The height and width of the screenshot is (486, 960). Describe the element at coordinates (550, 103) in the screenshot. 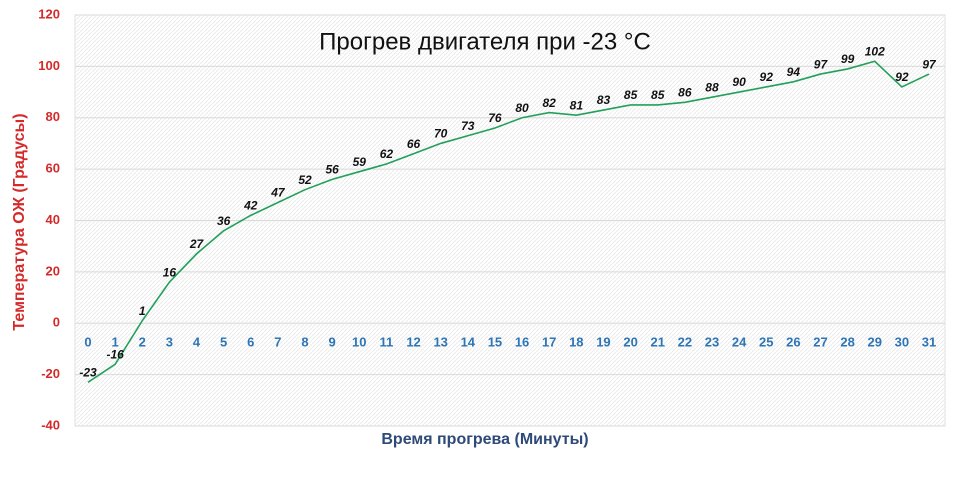

I see `data-label: 82` at that location.